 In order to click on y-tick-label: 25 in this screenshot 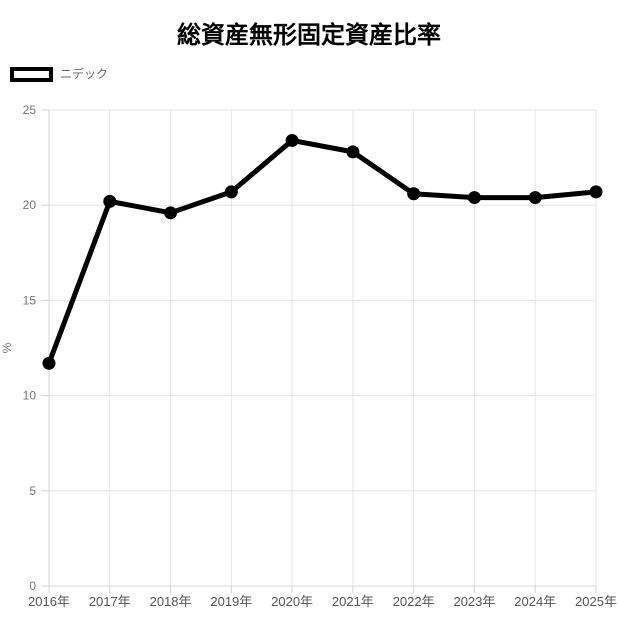, I will do `click(30, 110)`.